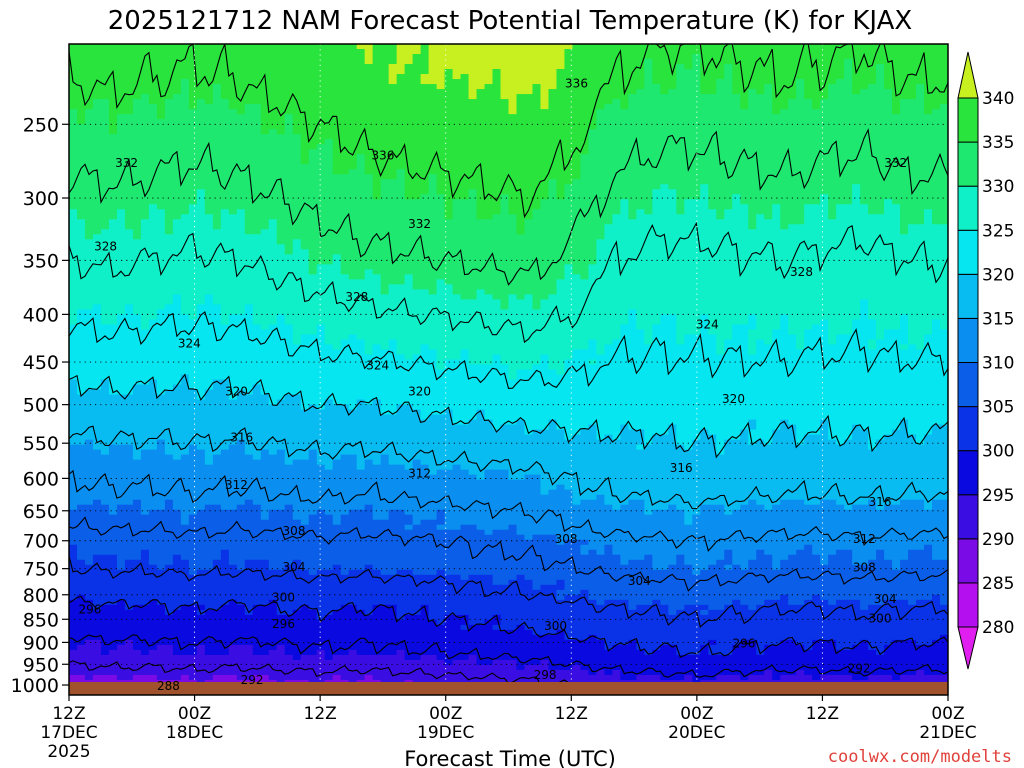 The height and width of the screenshot is (768, 1024). Describe the element at coordinates (68, 752) in the screenshot. I see `x-tick-year-label: 2025` at that location.